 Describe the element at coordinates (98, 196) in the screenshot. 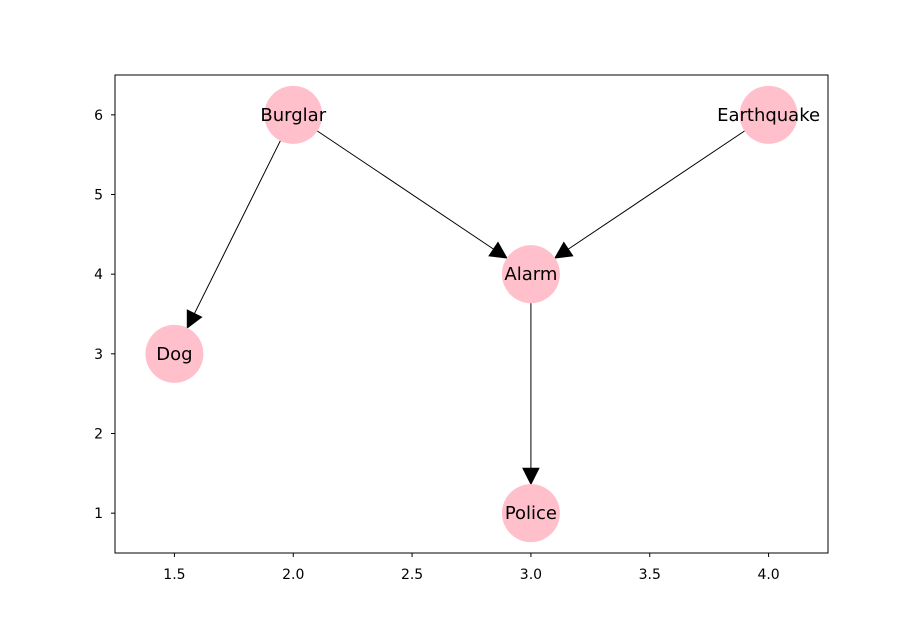

I see `y-tick-label: 5` at that location.